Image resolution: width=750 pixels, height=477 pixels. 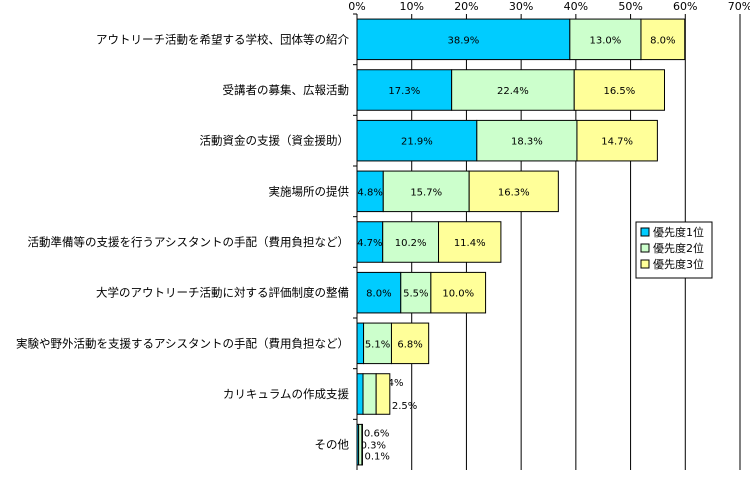 What do you see at coordinates (685, 6) in the screenshot?
I see `x-tick-label: 60%` at bounding box center [685, 6].